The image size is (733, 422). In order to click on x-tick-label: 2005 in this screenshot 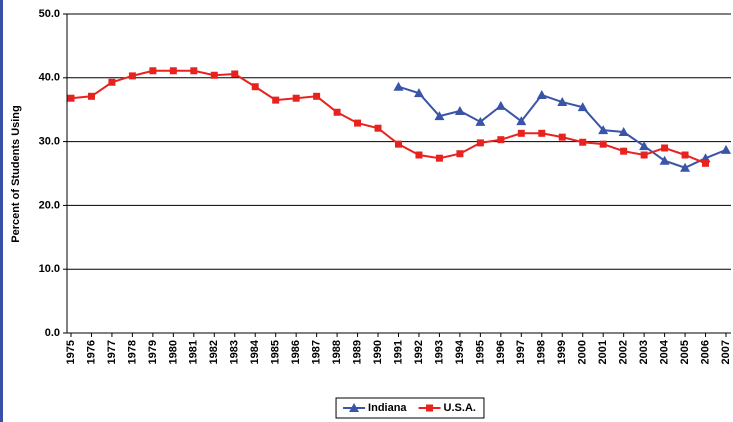, I will do `click(685, 352)`.